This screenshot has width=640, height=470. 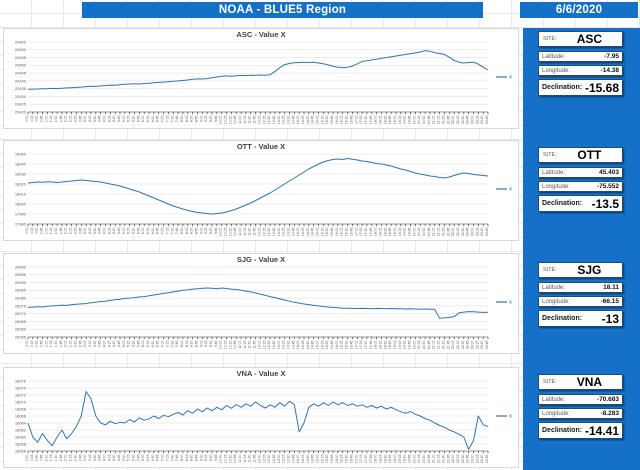 I want to click on svg-text: 18050, so click(x=21, y=153).